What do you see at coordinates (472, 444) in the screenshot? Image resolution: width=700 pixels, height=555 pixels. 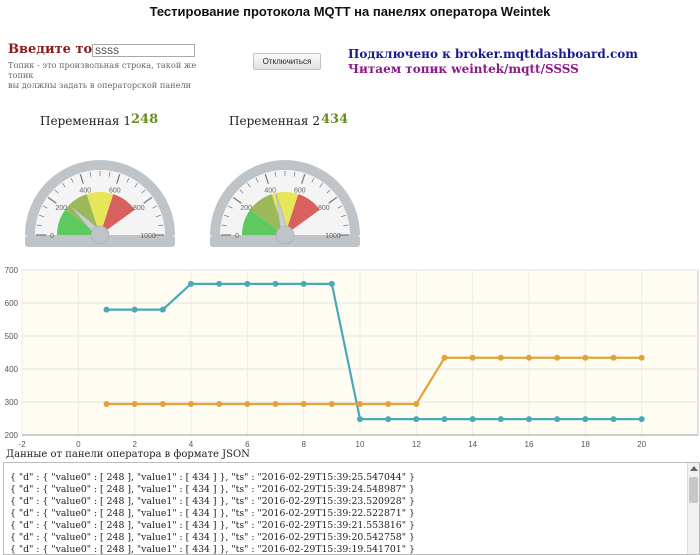 I see `x-tick-label: 14` at bounding box center [472, 444].